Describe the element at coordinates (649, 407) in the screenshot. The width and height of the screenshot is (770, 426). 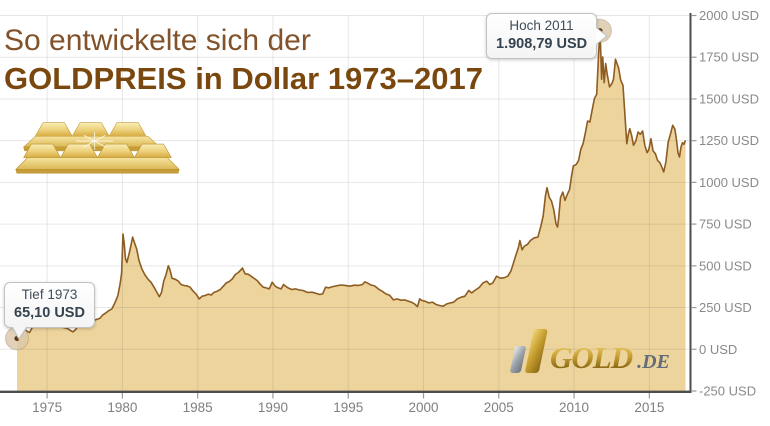
I see `x-axis-label: 2015` at that location.